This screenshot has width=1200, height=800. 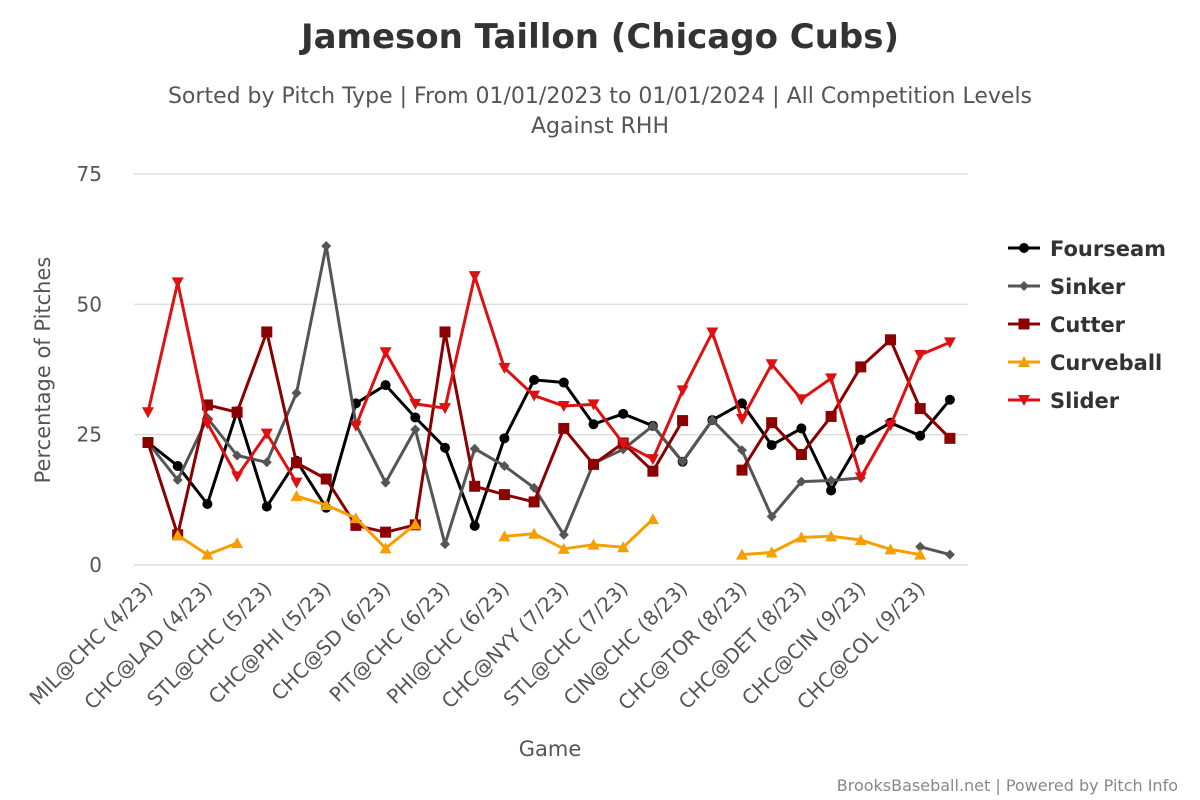 What do you see at coordinates (1024, 400) in the screenshot?
I see `legend-marker-slider` at bounding box center [1024, 400].